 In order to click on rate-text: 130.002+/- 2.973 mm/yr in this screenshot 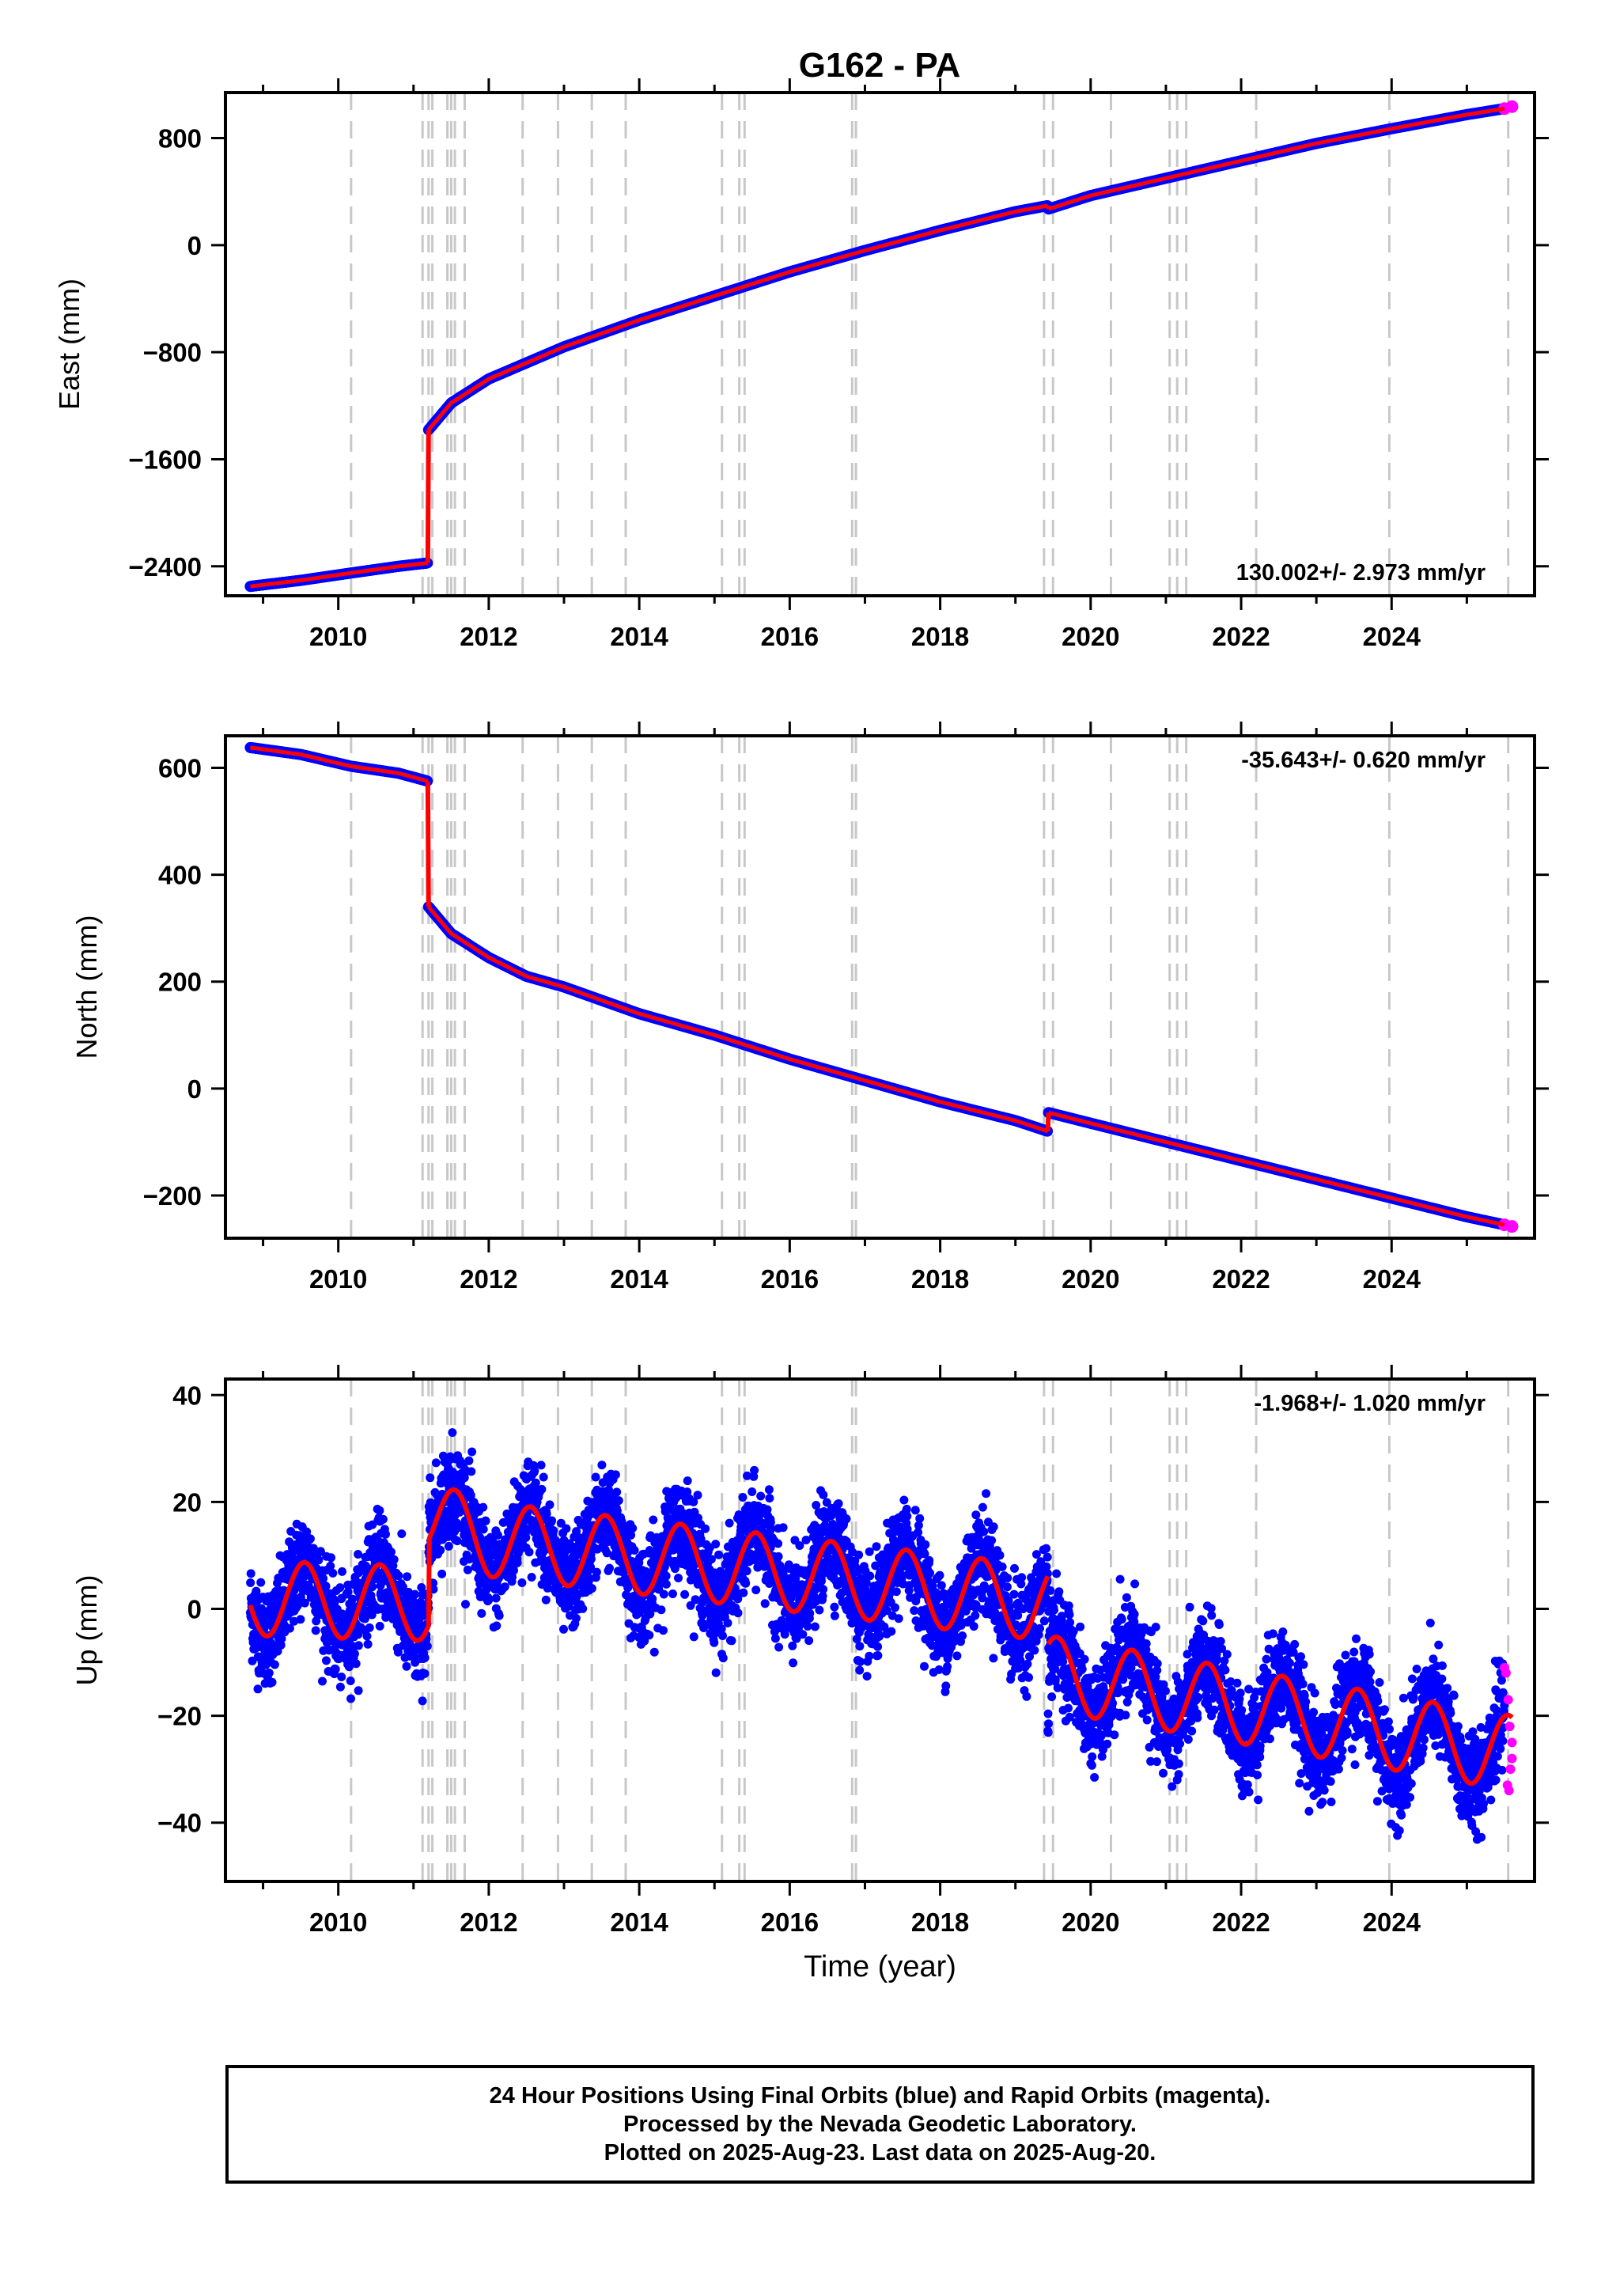, I will do `click(1361, 572)`.